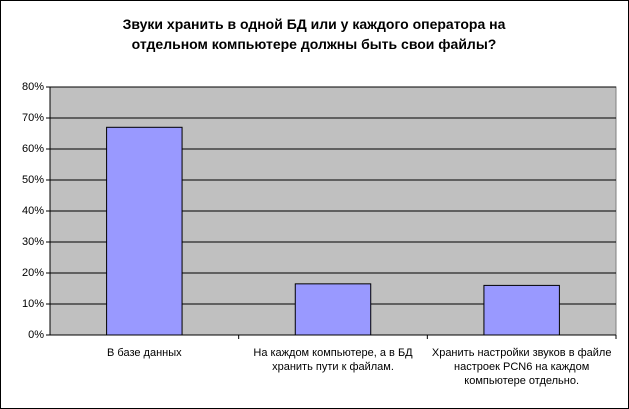 Image resolution: width=629 pixels, height=409 pixels. What do you see at coordinates (144, 353) in the screenshot?
I see `x-tick-label: В базе данных` at bounding box center [144, 353].